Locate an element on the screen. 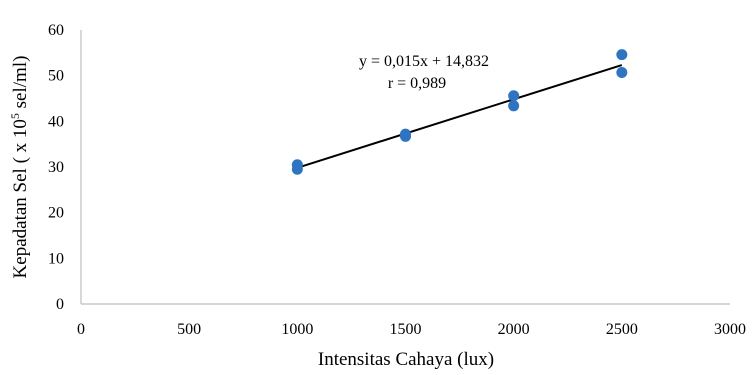 This screenshot has height=375, width=753. y-axis-title-prefix: Kepadatan Sel ( x 10 is located at coordinates (20, 198).